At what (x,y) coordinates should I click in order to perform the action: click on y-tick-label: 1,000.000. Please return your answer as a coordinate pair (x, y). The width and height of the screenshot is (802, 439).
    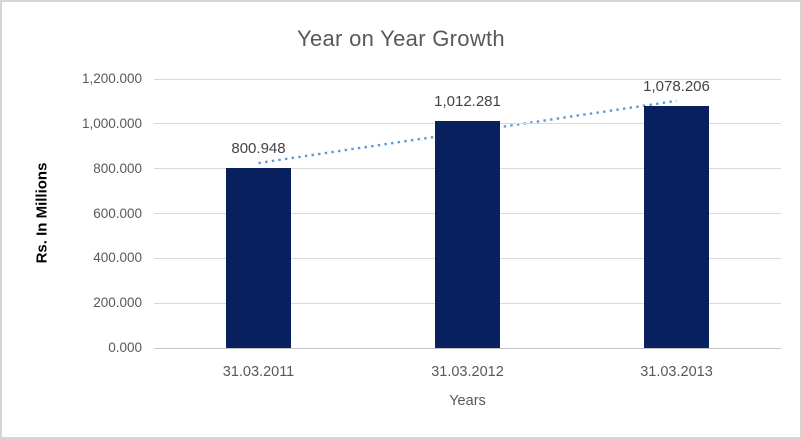
    Looking at the image, I should click on (111, 123).